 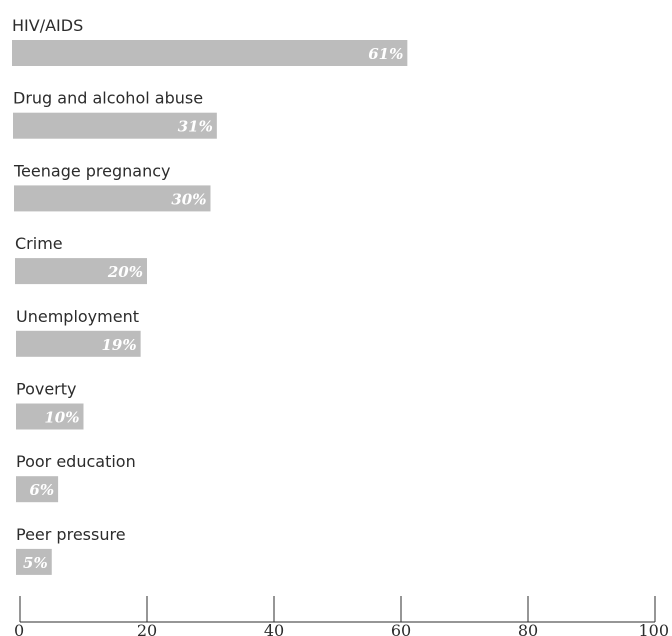 I want to click on bar-row-poverty: Poverty 10%, so click(x=50, y=405).